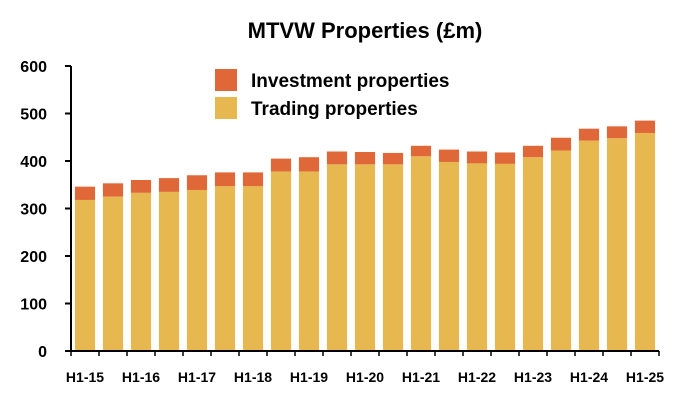 This screenshot has width=700, height=400. Describe the element at coordinates (589, 377) in the screenshot. I see `x-tick-label: H1-24` at that location.